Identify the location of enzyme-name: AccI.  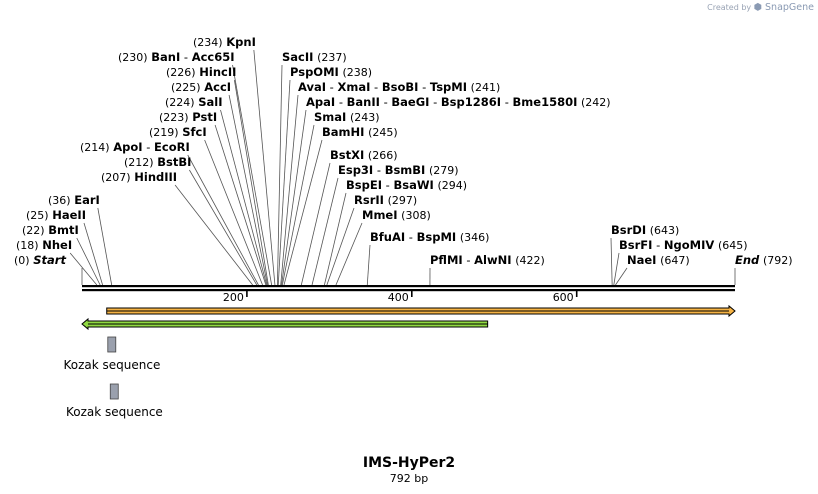
(217, 87).